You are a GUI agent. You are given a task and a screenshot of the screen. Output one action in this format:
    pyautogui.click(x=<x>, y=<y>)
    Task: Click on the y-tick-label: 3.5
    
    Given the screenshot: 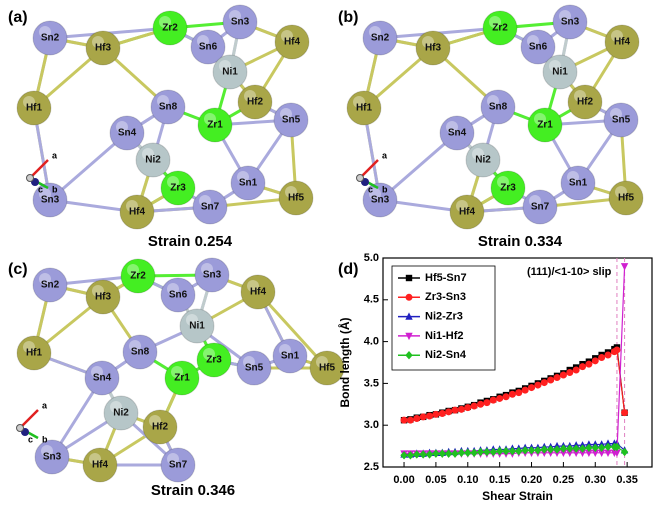 What is the action you would take?
    pyautogui.click(x=371, y=383)
    